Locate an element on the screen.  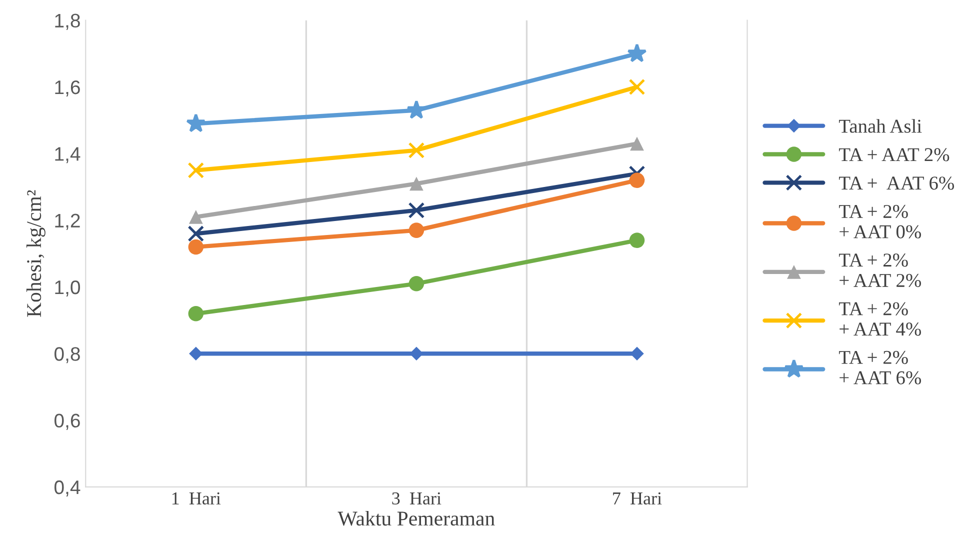
y-tick-label: 1,4 is located at coordinates (67, 155).